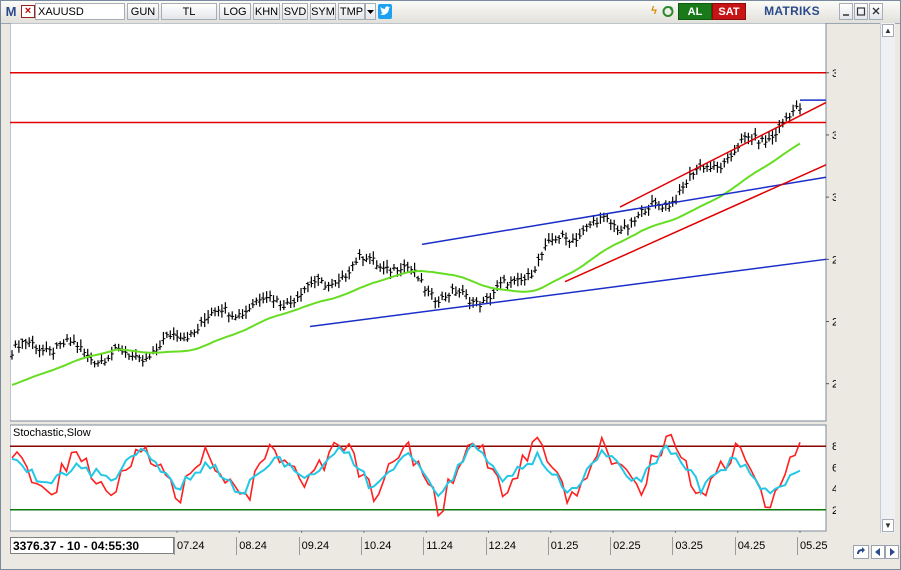 Image resolution: width=901 pixels, height=570 pixels. What do you see at coordinates (834, 447) in the screenshot?
I see `stochastic-tick-label: 80.` at bounding box center [834, 447].